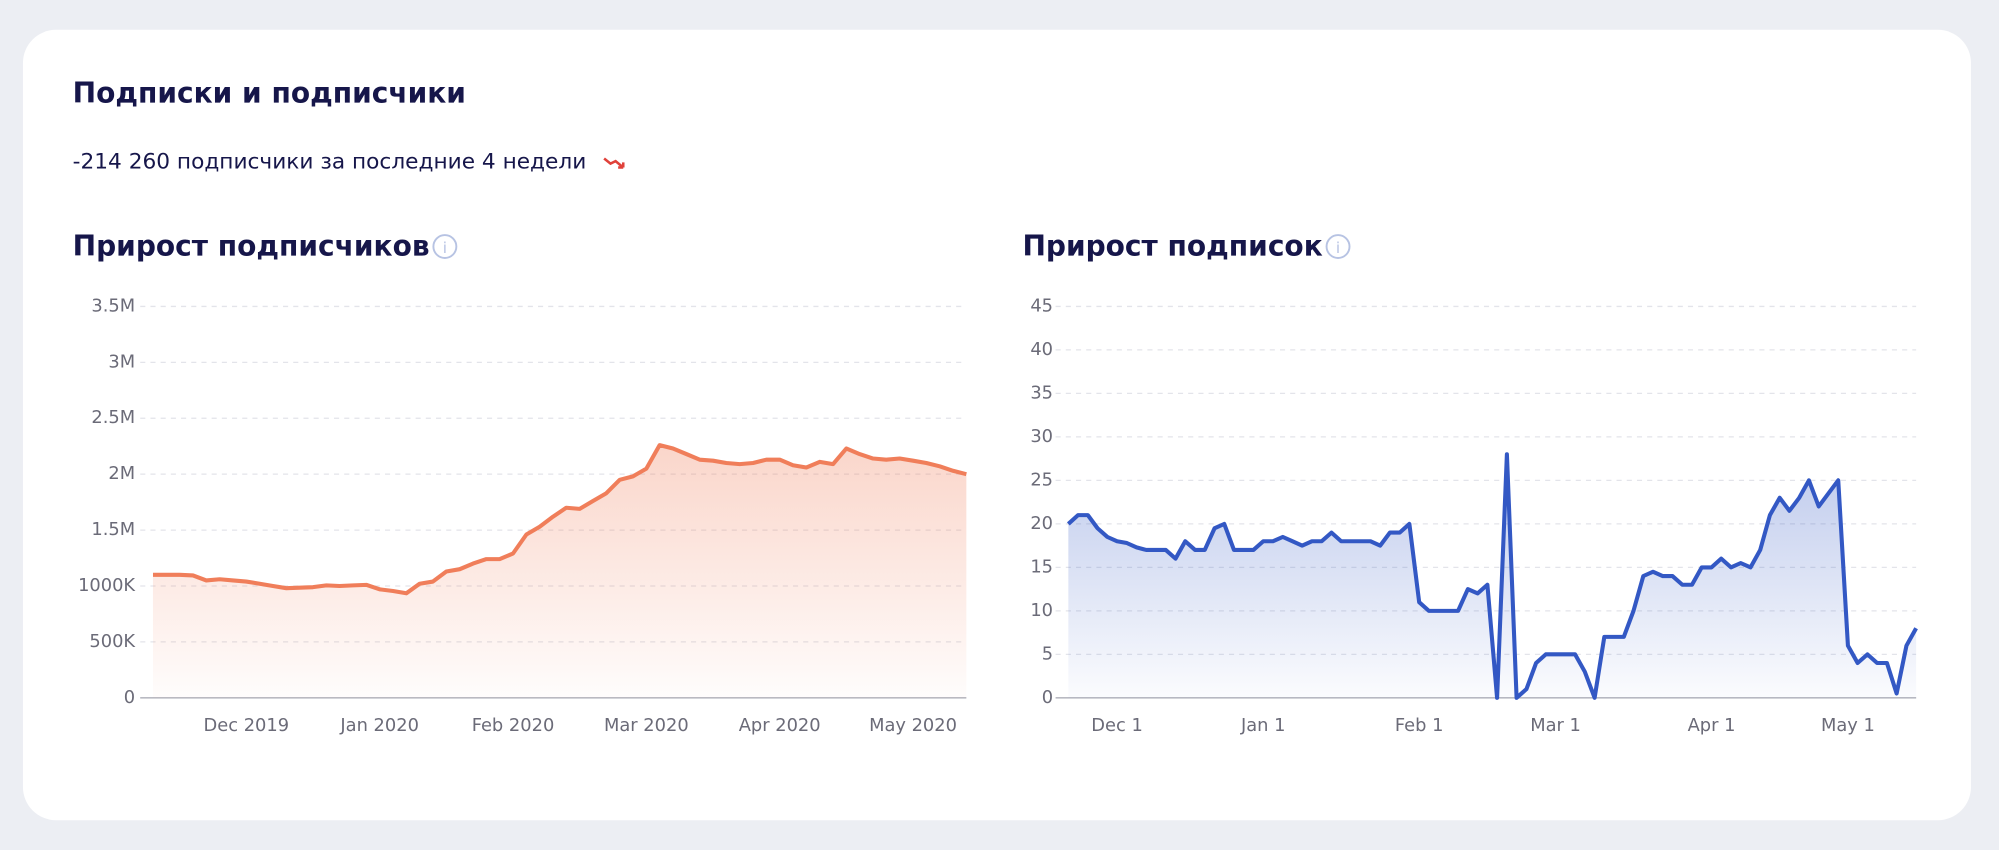  I want to click on y-tick-label: 5, so click(1047, 653).